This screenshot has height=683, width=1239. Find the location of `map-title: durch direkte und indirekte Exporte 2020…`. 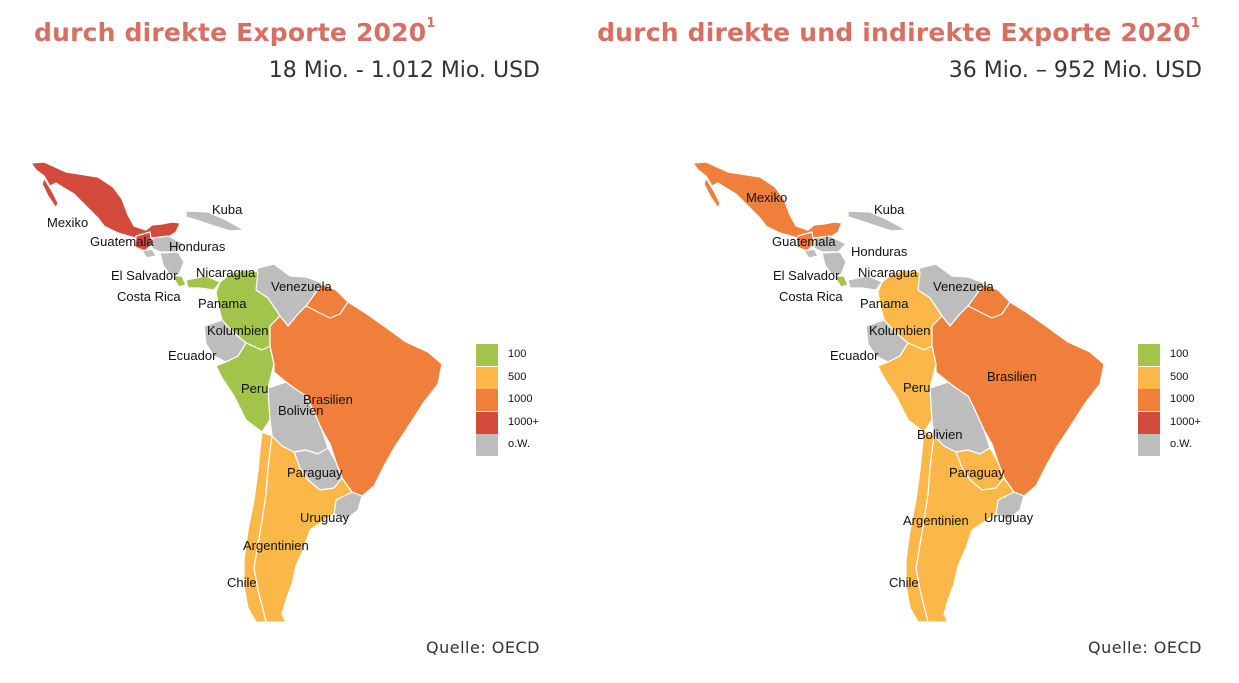

map-title: durch direkte und indirekte Exporte 2020… is located at coordinates (898, 31).